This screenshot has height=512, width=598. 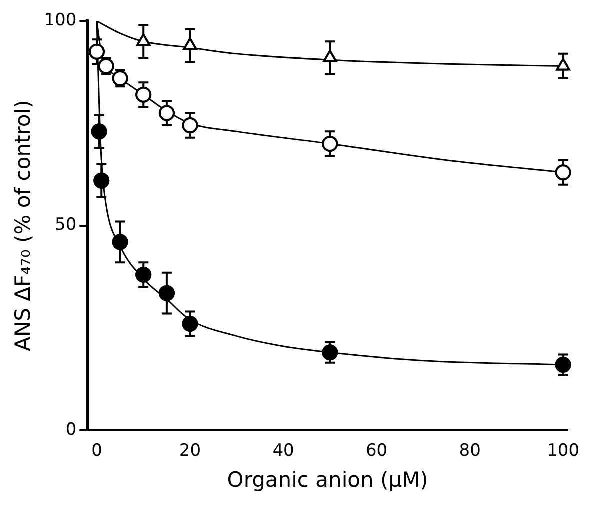 I want to click on y-axis-title: ANS ΔF₄₇₀ (% of control), so click(x=23, y=226).